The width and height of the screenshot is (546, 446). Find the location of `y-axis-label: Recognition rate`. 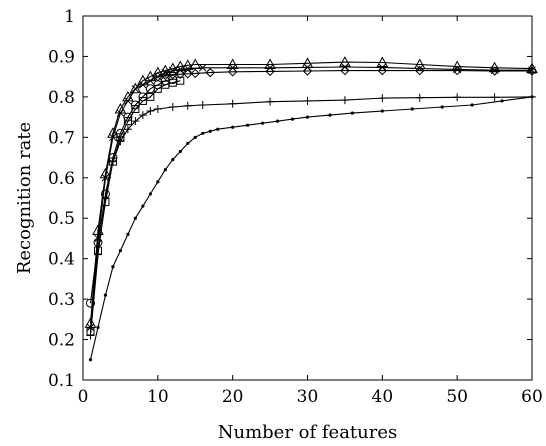

y-axis-label: Recognition rate is located at coordinates (24, 198).